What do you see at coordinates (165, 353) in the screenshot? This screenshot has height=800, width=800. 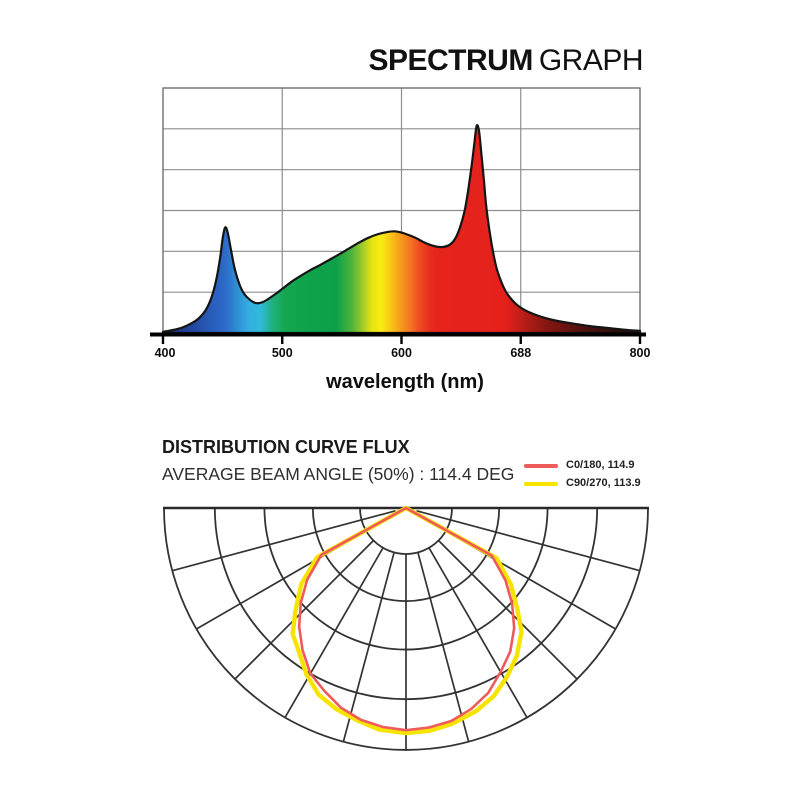 I see `spectrum-x-tick-400: 400` at bounding box center [165, 353].